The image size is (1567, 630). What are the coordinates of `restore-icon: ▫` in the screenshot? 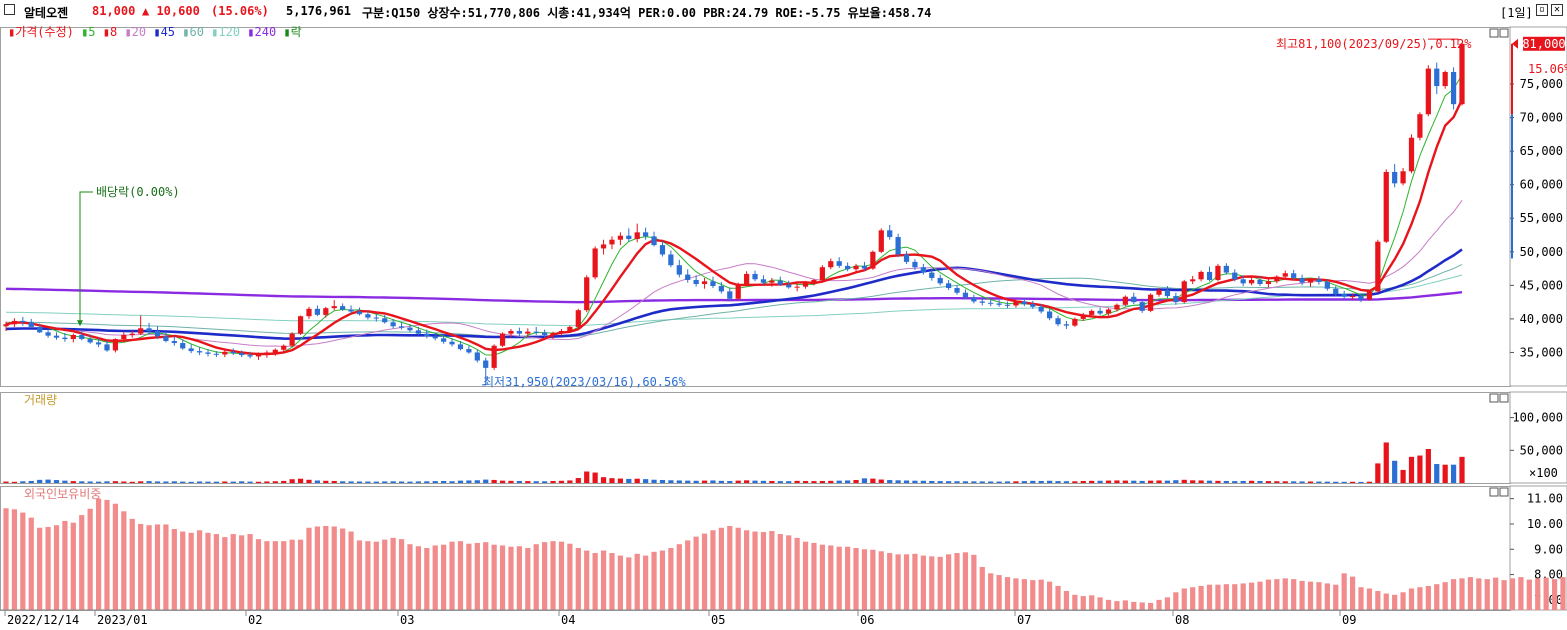 It's located at (1542, 10).